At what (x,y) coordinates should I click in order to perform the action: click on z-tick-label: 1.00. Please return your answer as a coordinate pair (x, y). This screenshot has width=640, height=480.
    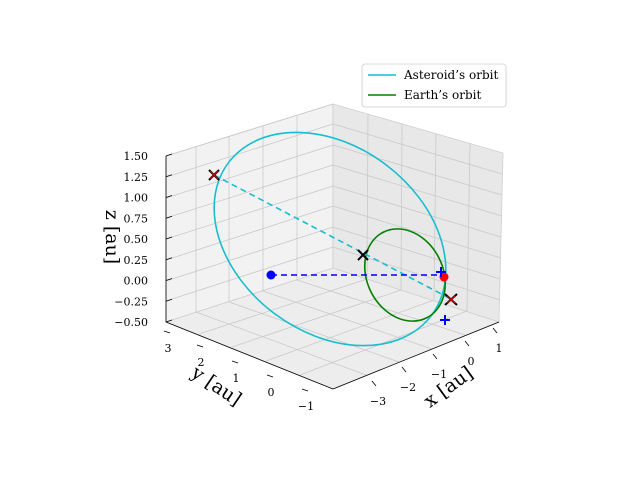
    Looking at the image, I should click on (136, 198).